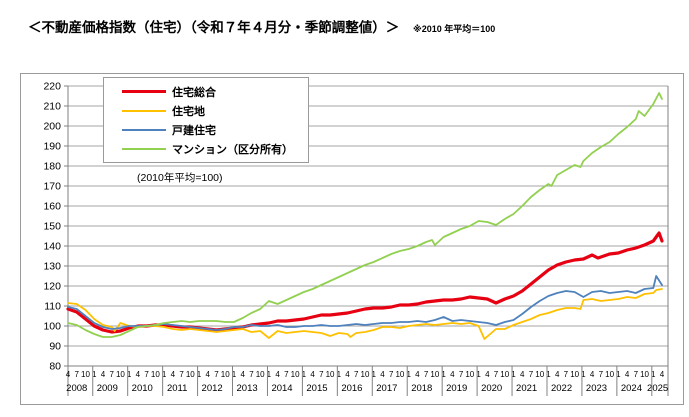 The width and height of the screenshot is (689, 417). I want to click on title-note: ※2010 年平均＝100, so click(454, 29).